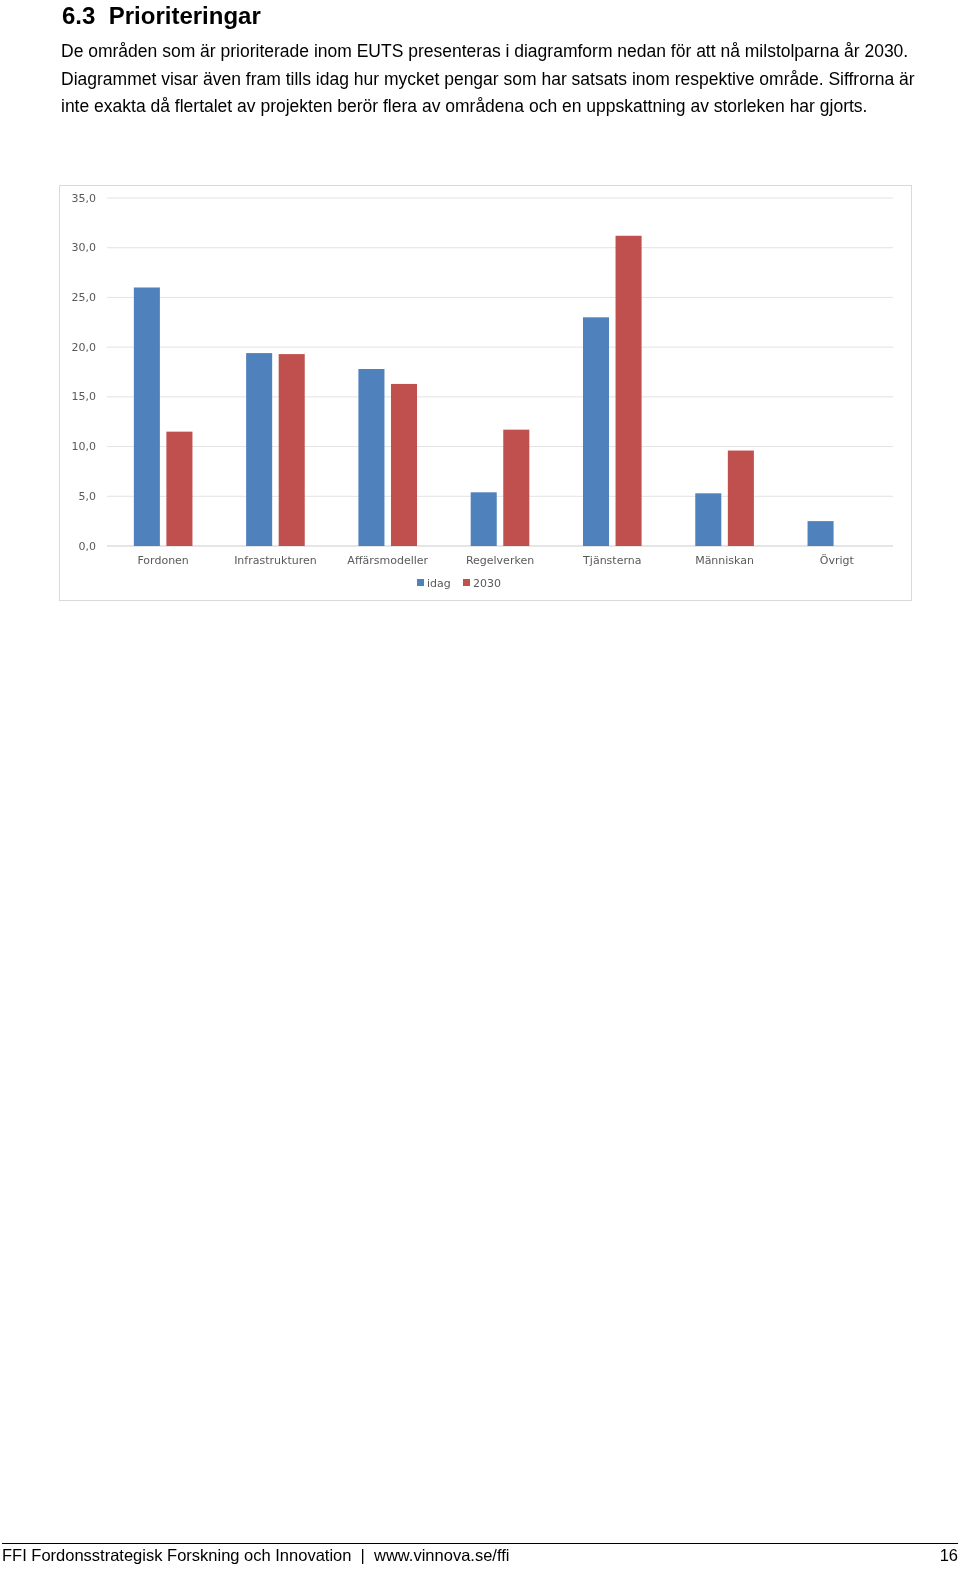  Describe the element at coordinates (163, 560) in the screenshot. I see `x-tick-label: Fordonen` at that location.